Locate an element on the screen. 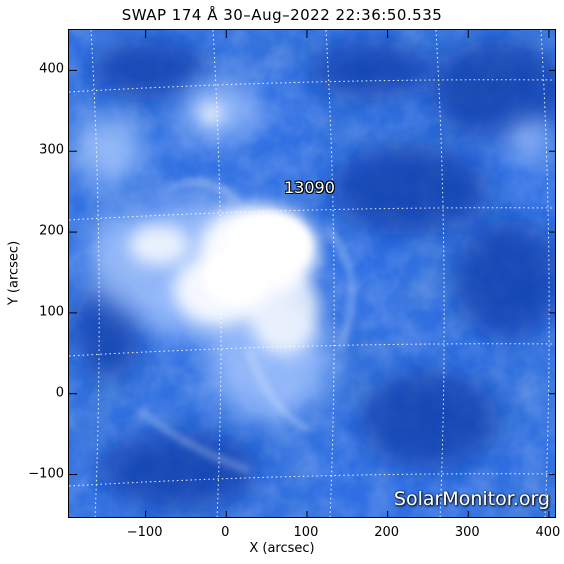  x-tick-label: 200 is located at coordinates (387, 532).